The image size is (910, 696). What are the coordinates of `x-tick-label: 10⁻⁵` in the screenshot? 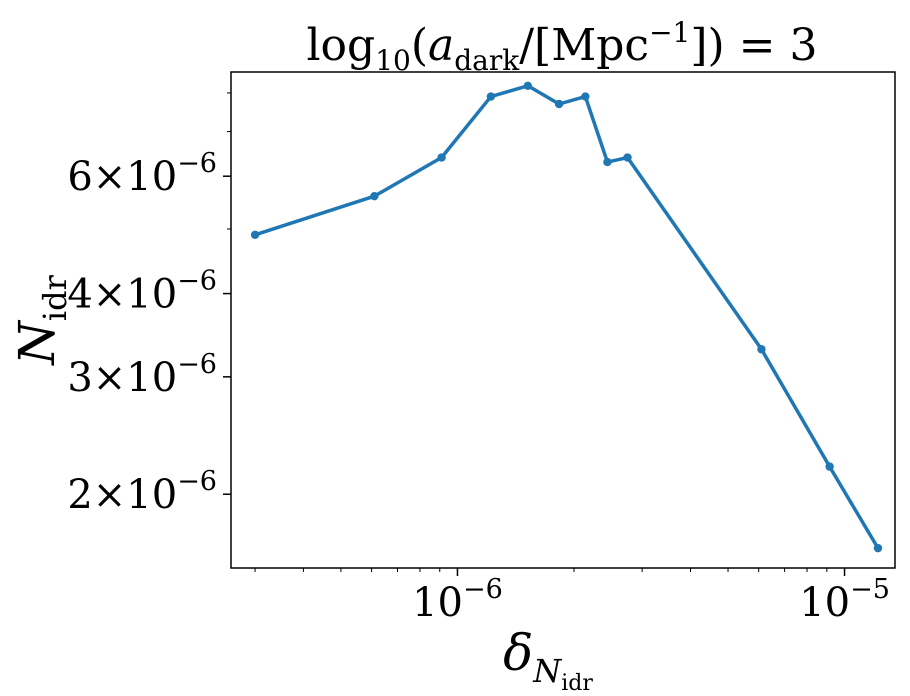 It's located at (844, 600).